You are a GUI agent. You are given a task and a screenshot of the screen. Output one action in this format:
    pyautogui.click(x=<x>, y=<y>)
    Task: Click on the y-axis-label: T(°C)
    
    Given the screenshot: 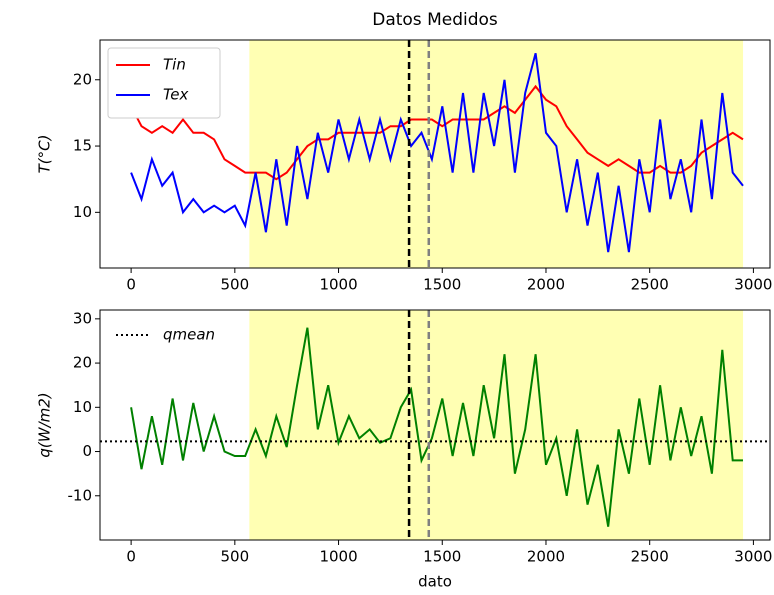 What is the action you would take?
    pyautogui.click(x=45, y=154)
    